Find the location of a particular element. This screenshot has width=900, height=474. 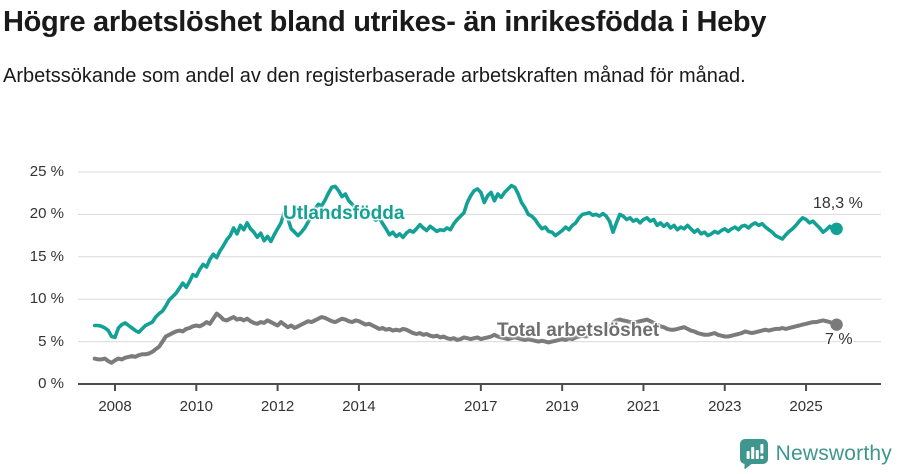

series-label-total-arbetsloshet: Total arbetslöshet is located at coordinates (578, 330).